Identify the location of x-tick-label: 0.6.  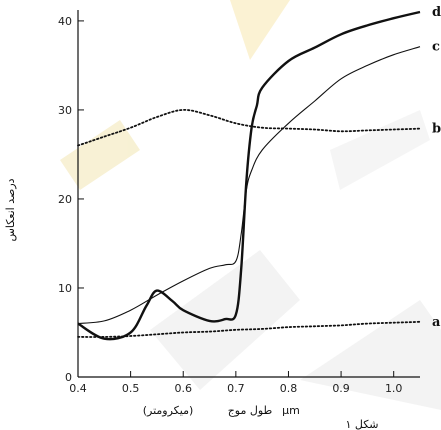
(183, 388).